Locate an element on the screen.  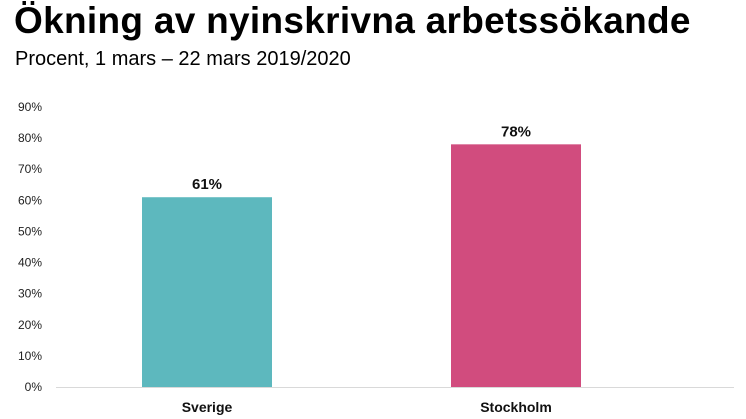
bar-stockholm is located at coordinates (516, 265).